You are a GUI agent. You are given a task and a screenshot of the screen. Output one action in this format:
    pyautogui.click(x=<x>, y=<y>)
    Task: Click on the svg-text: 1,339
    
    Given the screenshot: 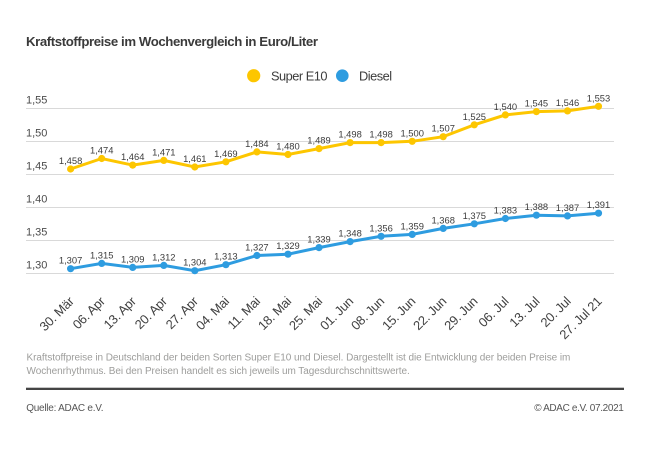 What is the action you would take?
    pyautogui.click(x=318, y=239)
    